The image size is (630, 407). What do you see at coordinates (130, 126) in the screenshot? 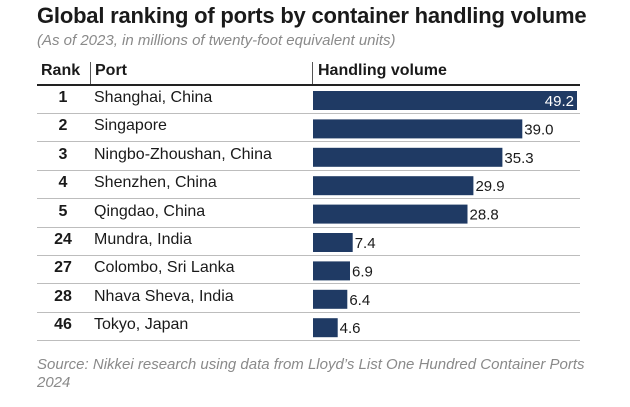
I see `port-cell: Singapore` at bounding box center [130, 126].